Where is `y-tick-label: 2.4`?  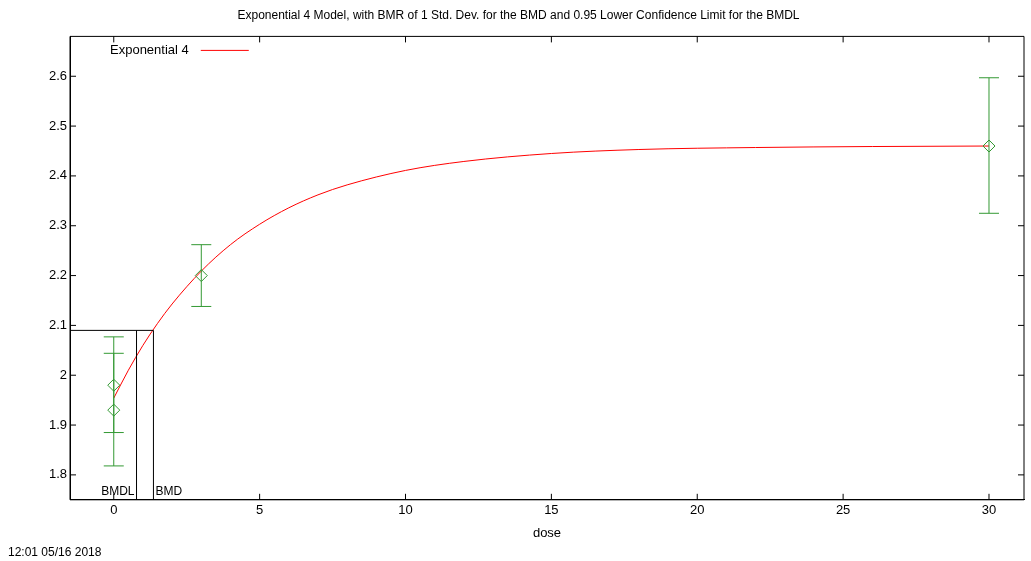
y-tick-label: 2.4 is located at coordinates (57, 175).